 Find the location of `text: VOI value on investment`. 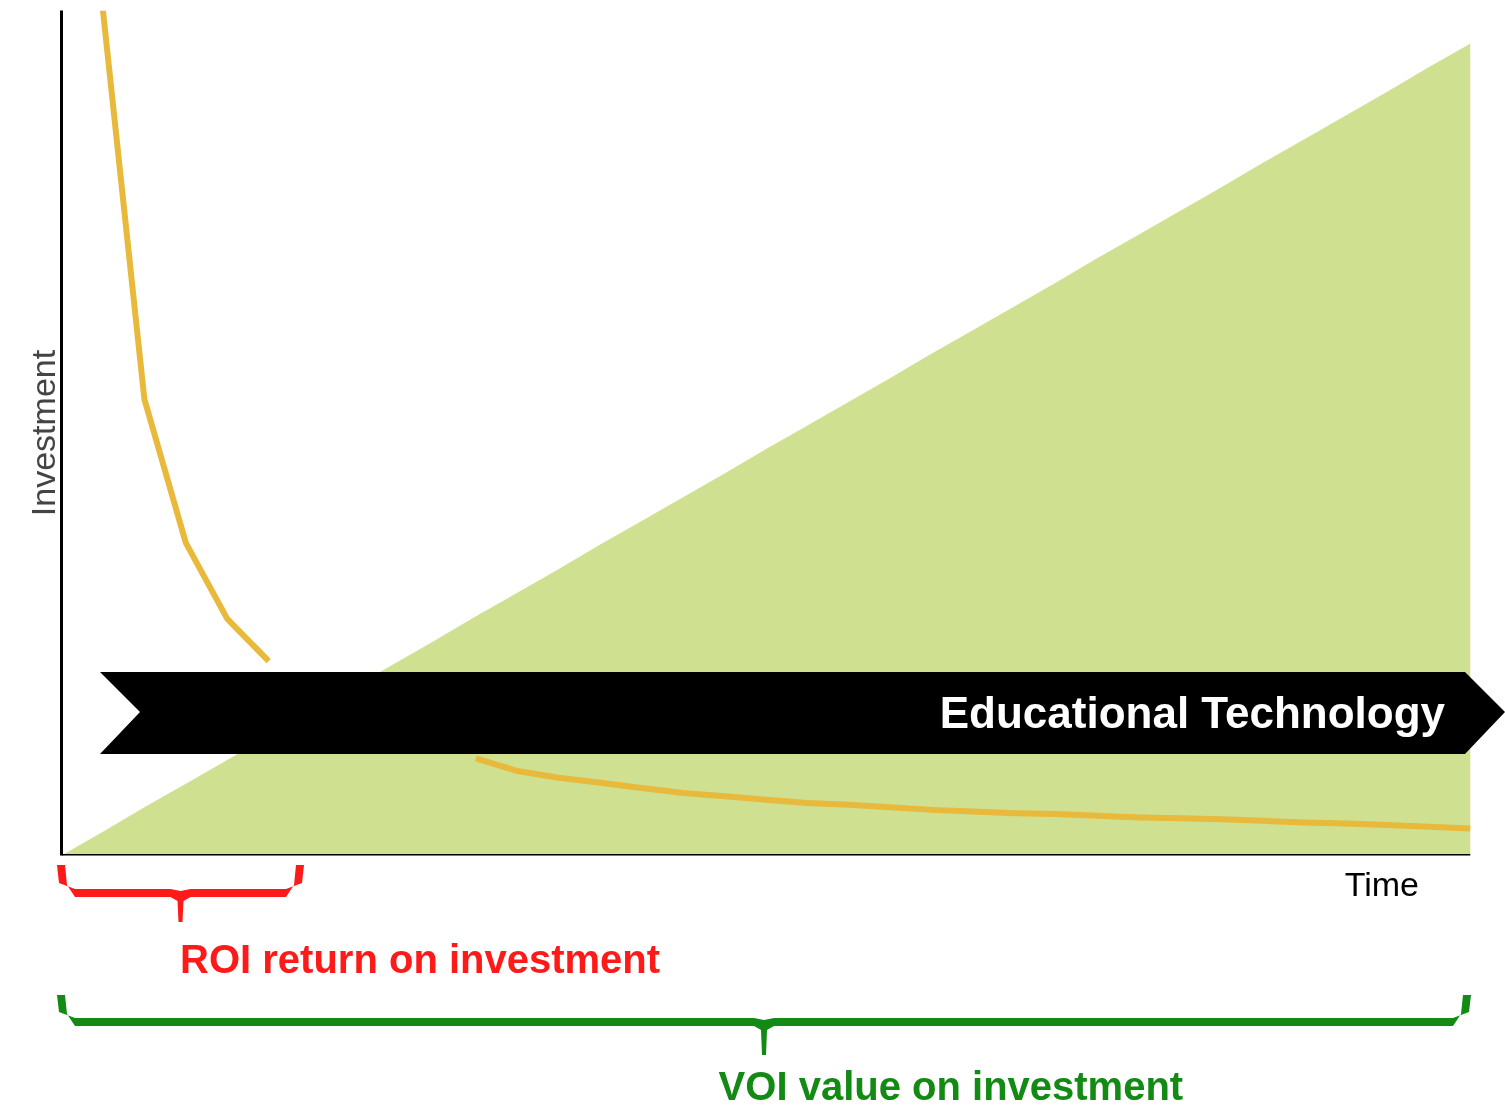

text: VOI value on investment is located at coordinates (951, 1085).